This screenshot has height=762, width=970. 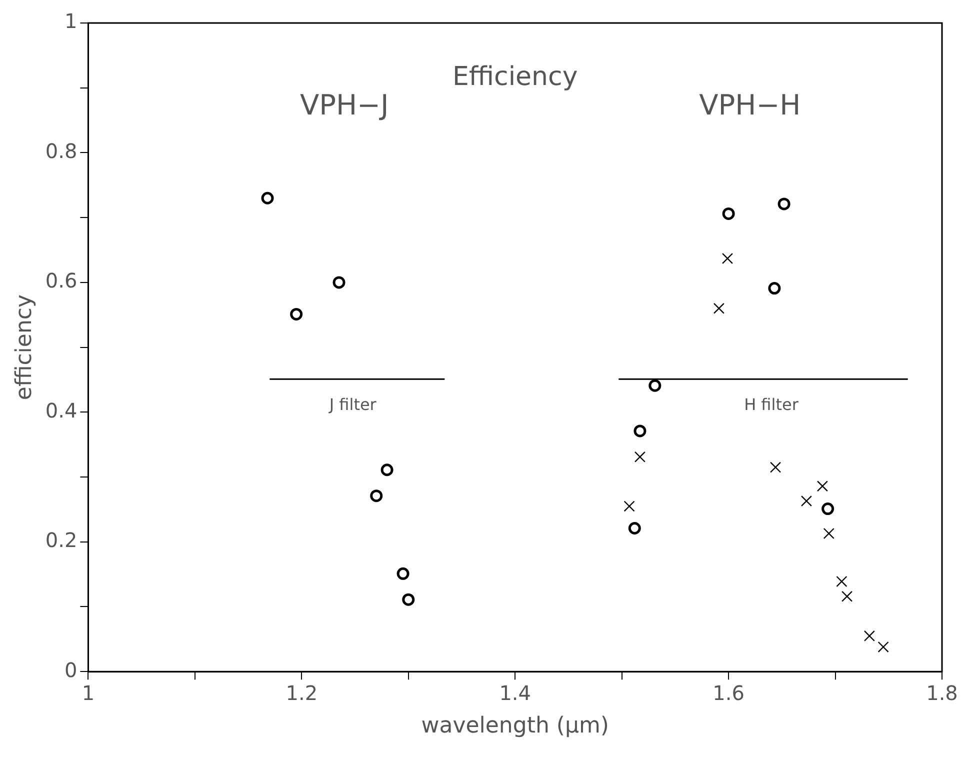 I want to click on x-tick-label: 1.4, so click(x=515, y=692).